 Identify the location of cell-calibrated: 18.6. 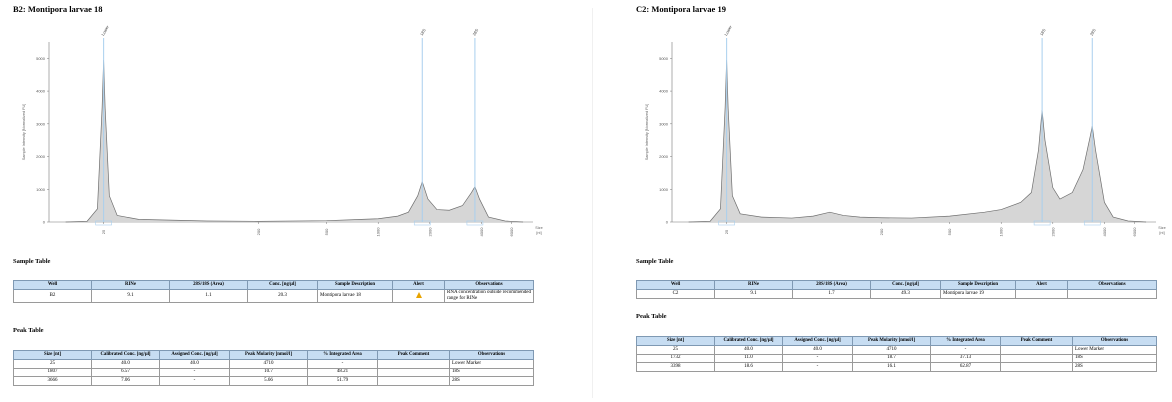
(748, 367).